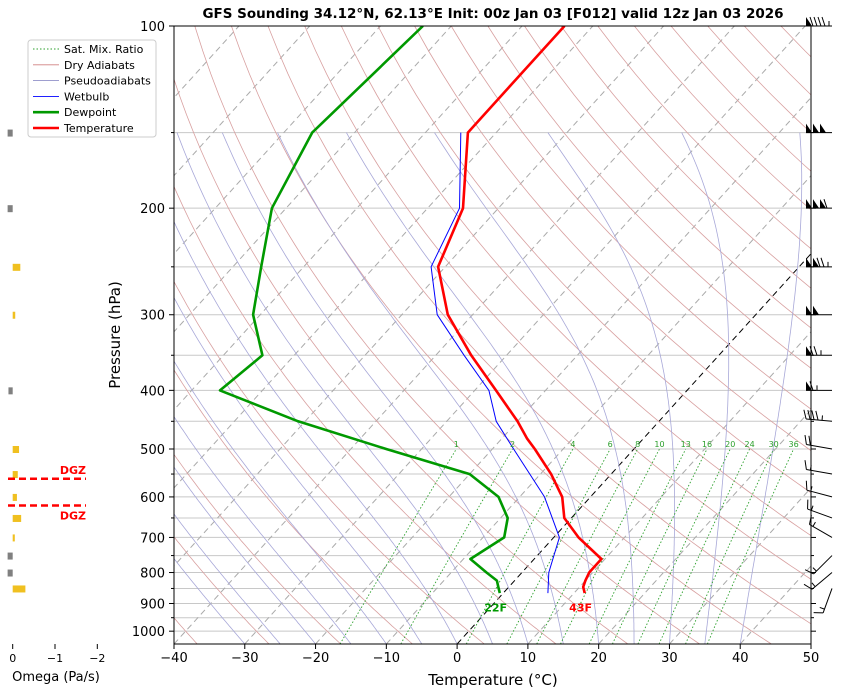 Image resolution: width=853 pixels, height=692 pixels. Describe the element at coordinates (580, 608) in the screenshot. I see `surface-annotation: 43F` at that location.